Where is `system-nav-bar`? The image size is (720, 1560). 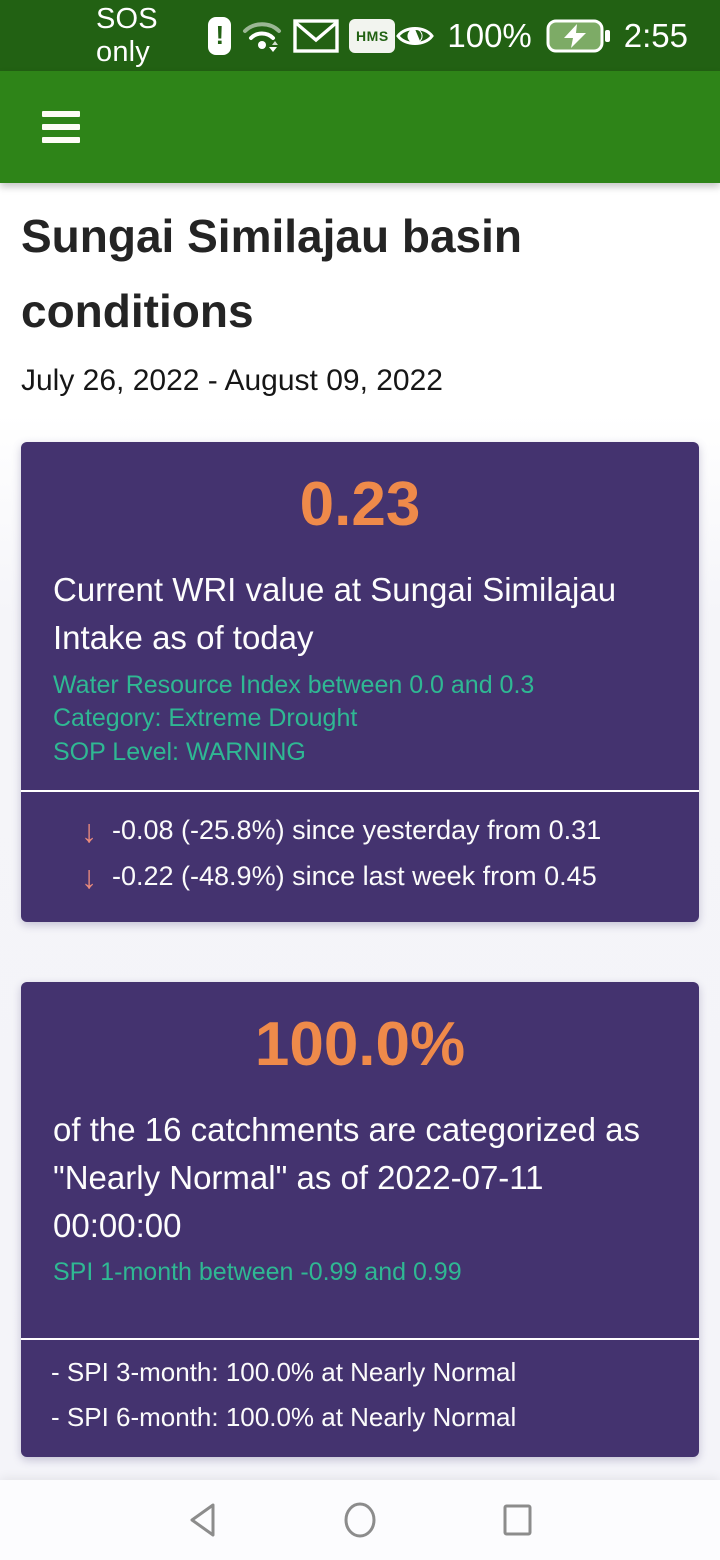
system-nav-bar is located at coordinates (360, 1520).